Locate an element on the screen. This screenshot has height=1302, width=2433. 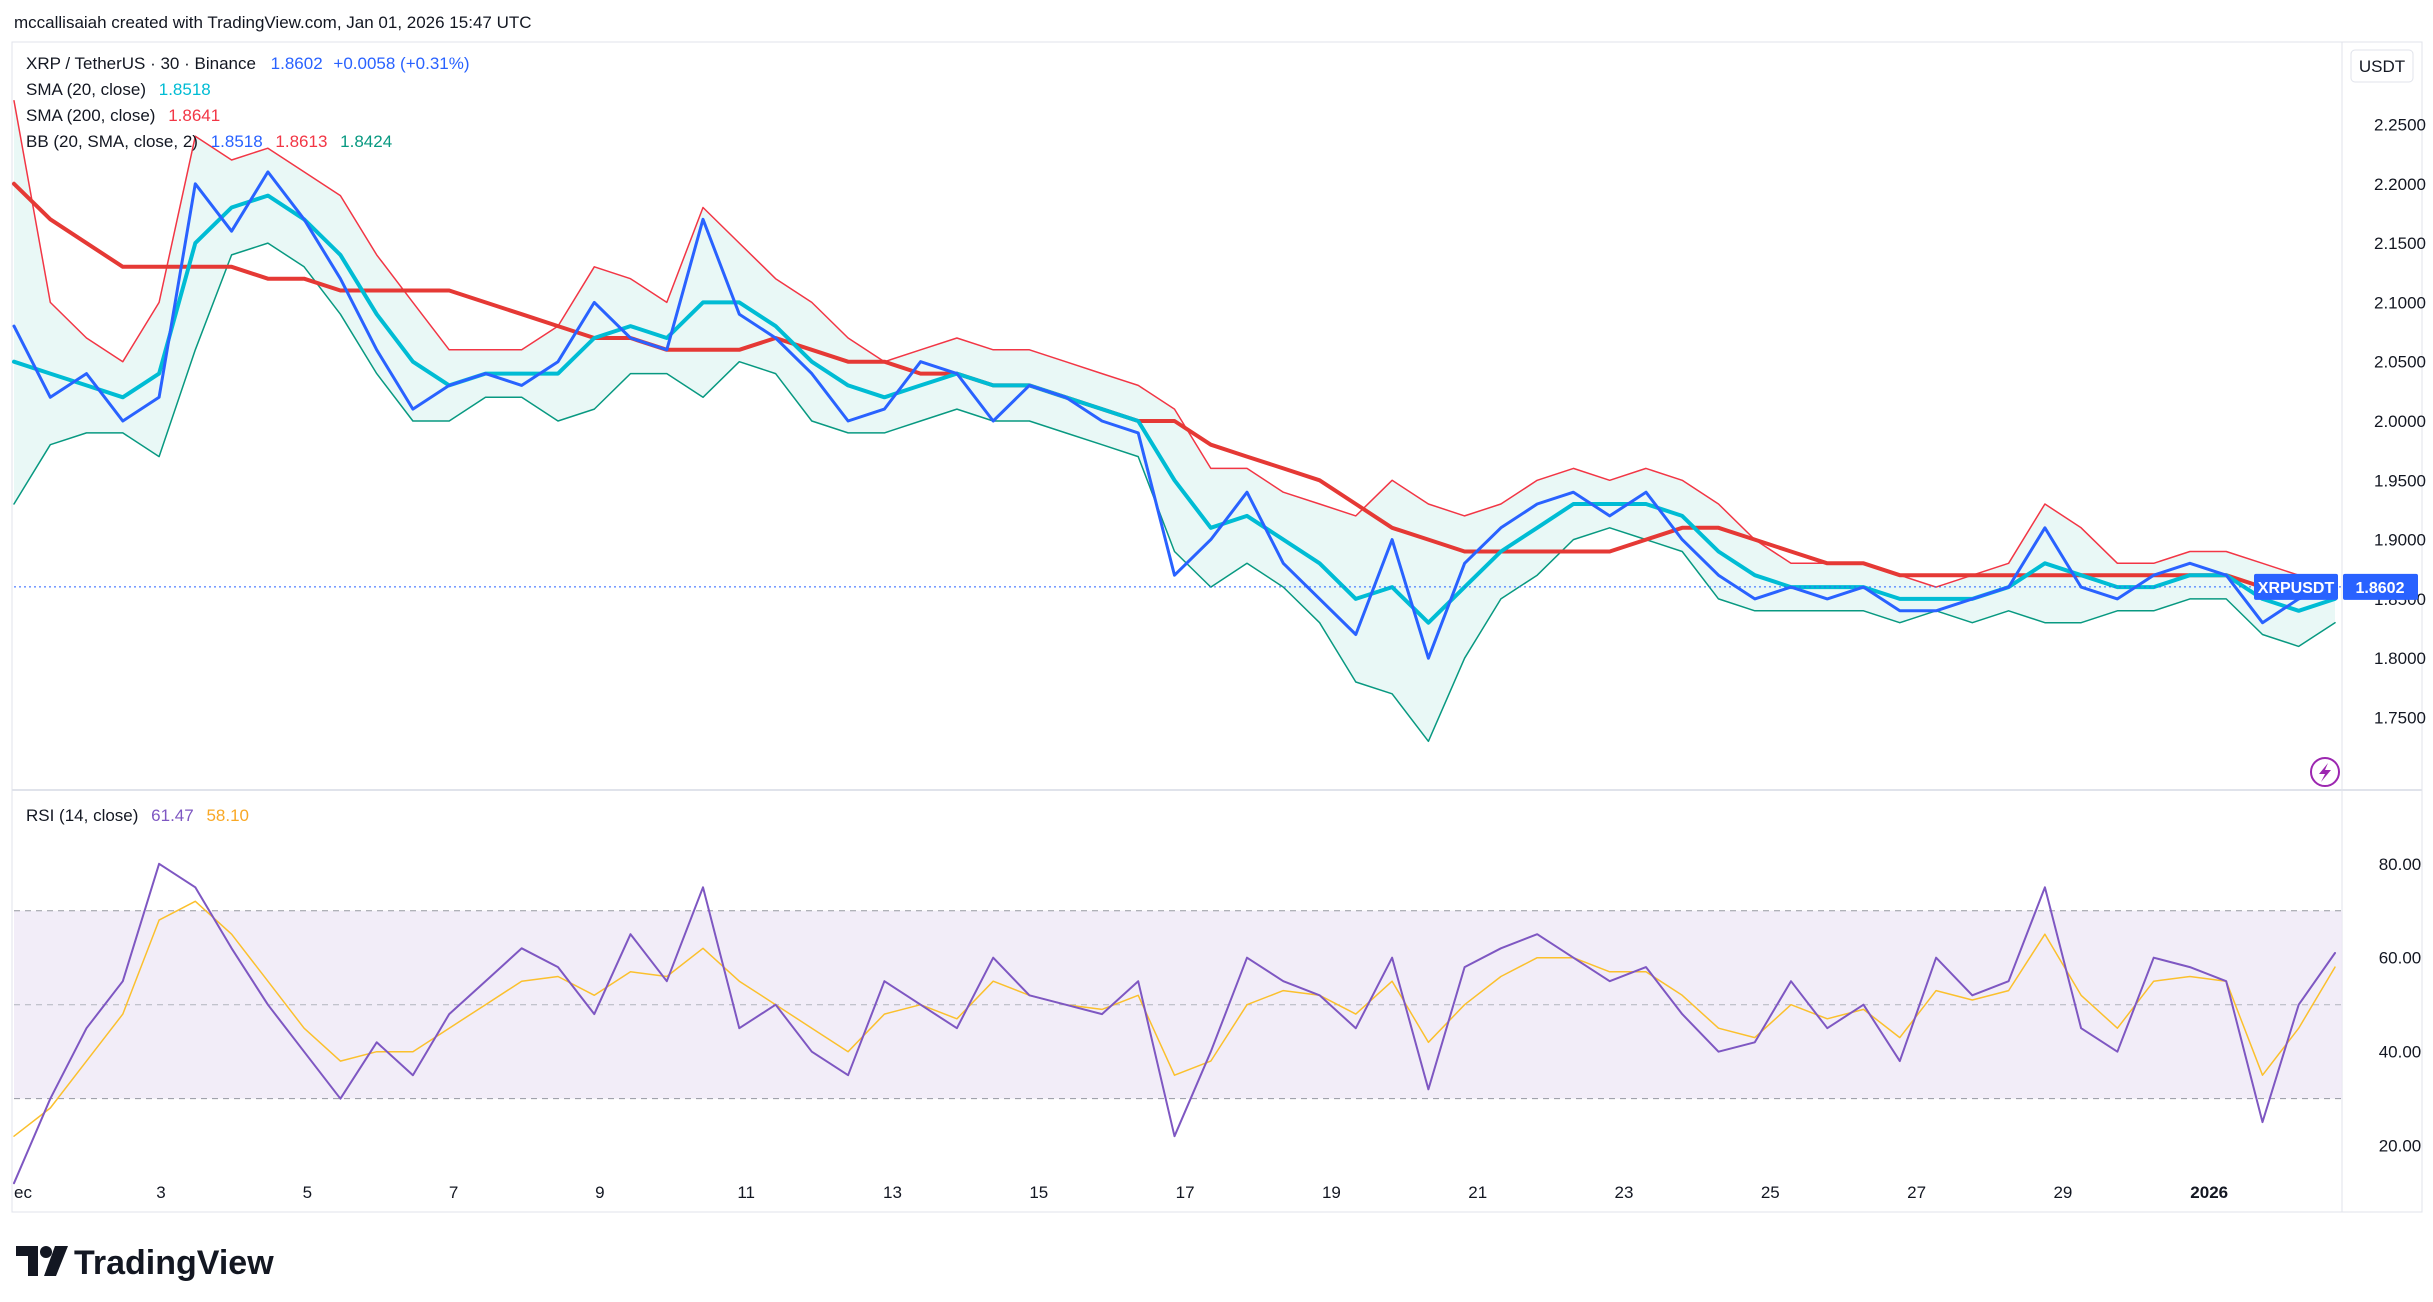
price-tag-symbol-bg is located at coordinates (2296, 586).